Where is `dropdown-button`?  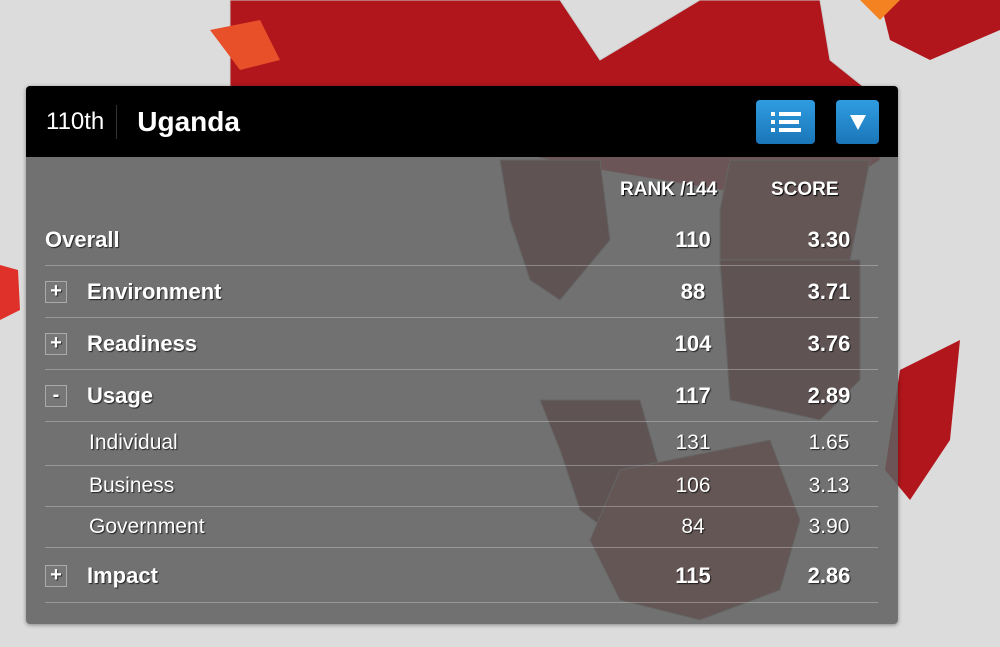
dropdown-button is located at coordinates (857, 122).